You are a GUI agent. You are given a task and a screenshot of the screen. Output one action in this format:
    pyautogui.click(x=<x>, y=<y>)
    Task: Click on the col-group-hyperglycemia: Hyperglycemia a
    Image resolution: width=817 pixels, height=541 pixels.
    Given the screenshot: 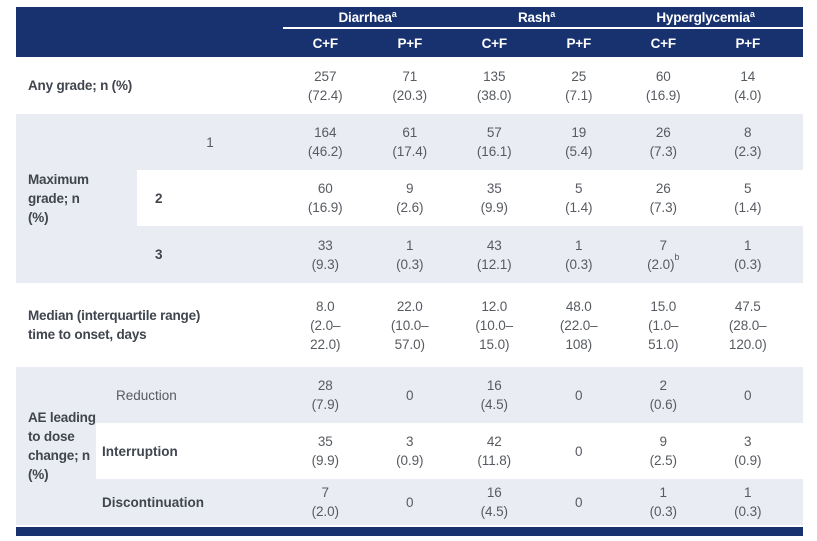 What is the action you would take?
    pyautogui.click(x=705, y=17)
    